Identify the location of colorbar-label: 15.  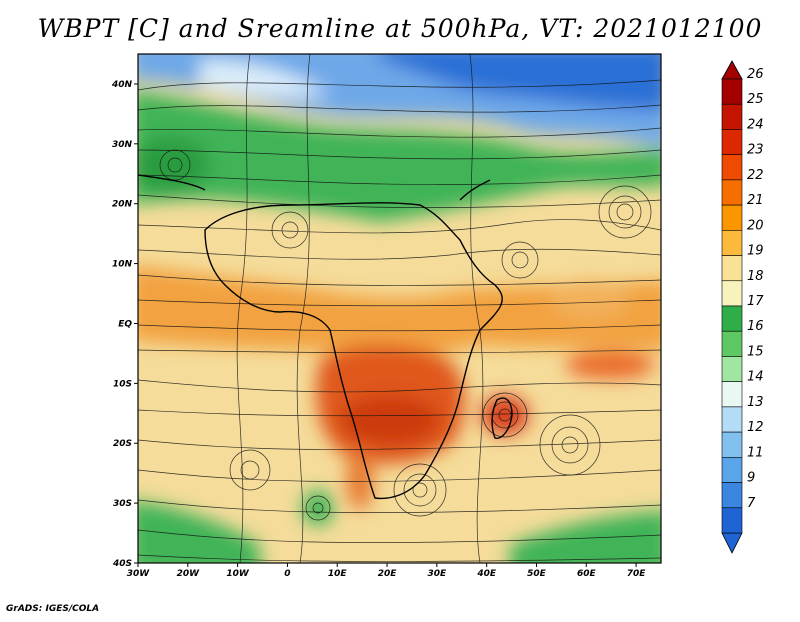
(755, 351).